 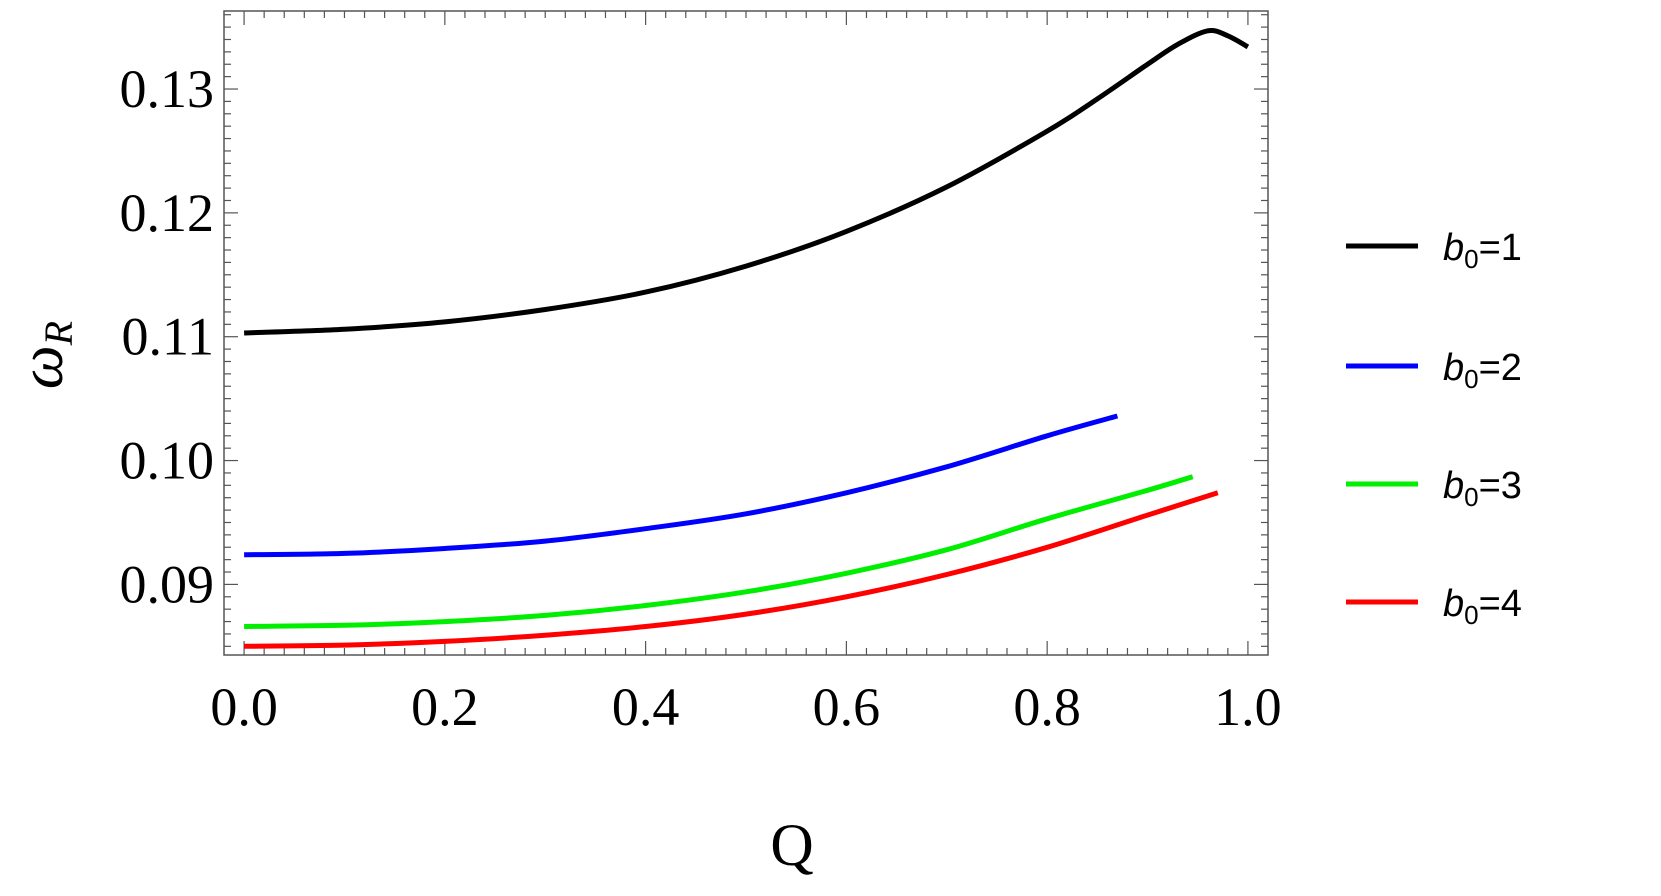 What do you see at coordinates (167, 584) in the screenshot?
I see `y-tick-label: 0.09` at bounding box center [167, 584].